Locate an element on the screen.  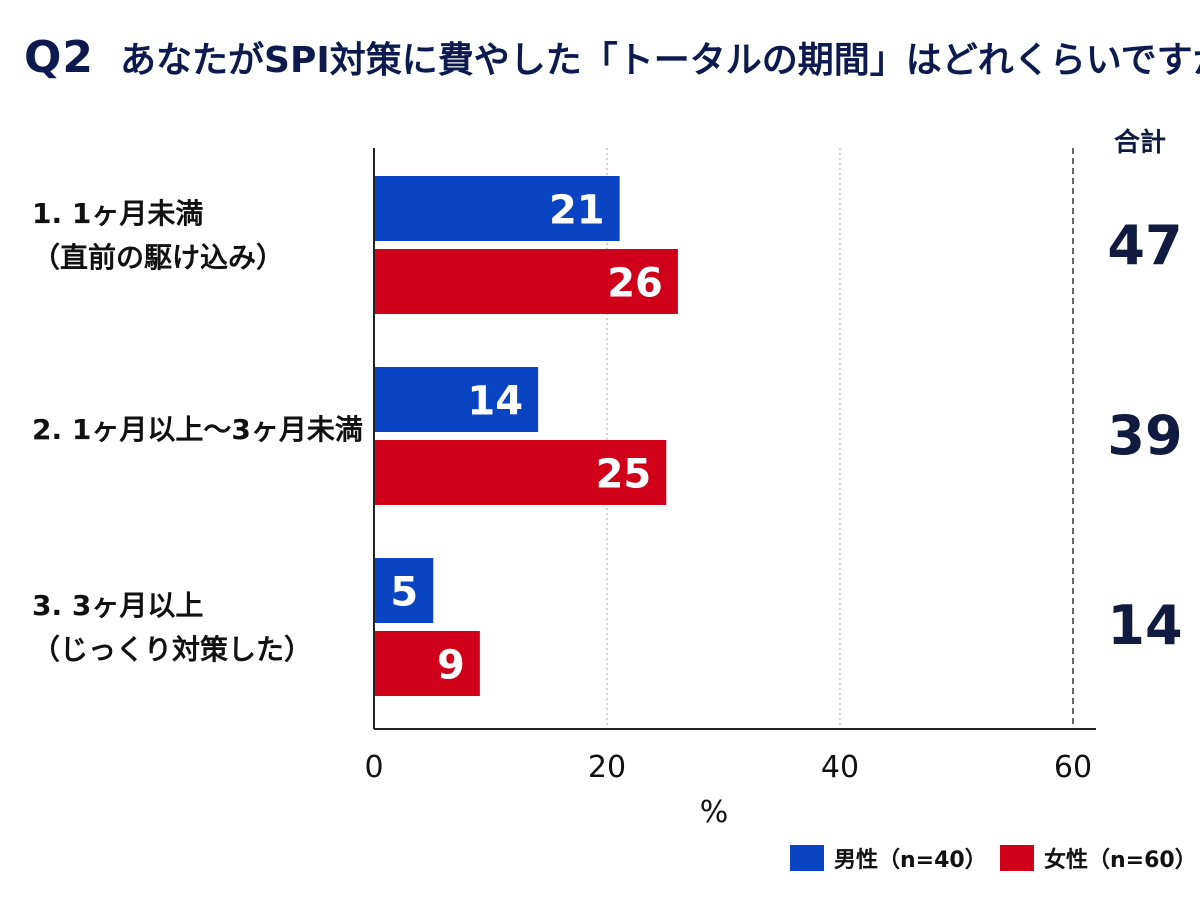
category-label-2-line1: 2. 1ヶ月以上〜3ヶ月未満 is located at coordinates (197, 429).